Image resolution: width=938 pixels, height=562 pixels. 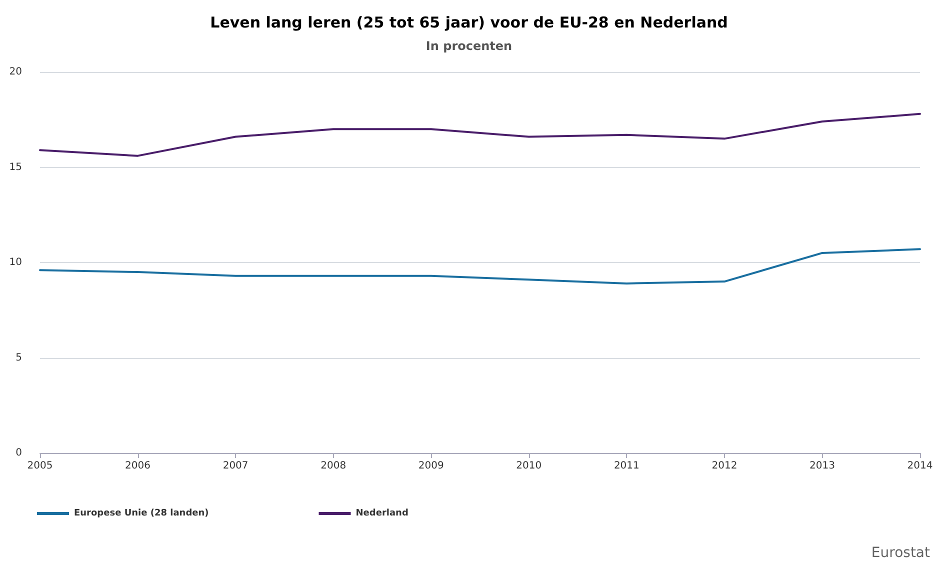 I want to click on chart-subtitle: In procenten, so click(x=469, y=46).